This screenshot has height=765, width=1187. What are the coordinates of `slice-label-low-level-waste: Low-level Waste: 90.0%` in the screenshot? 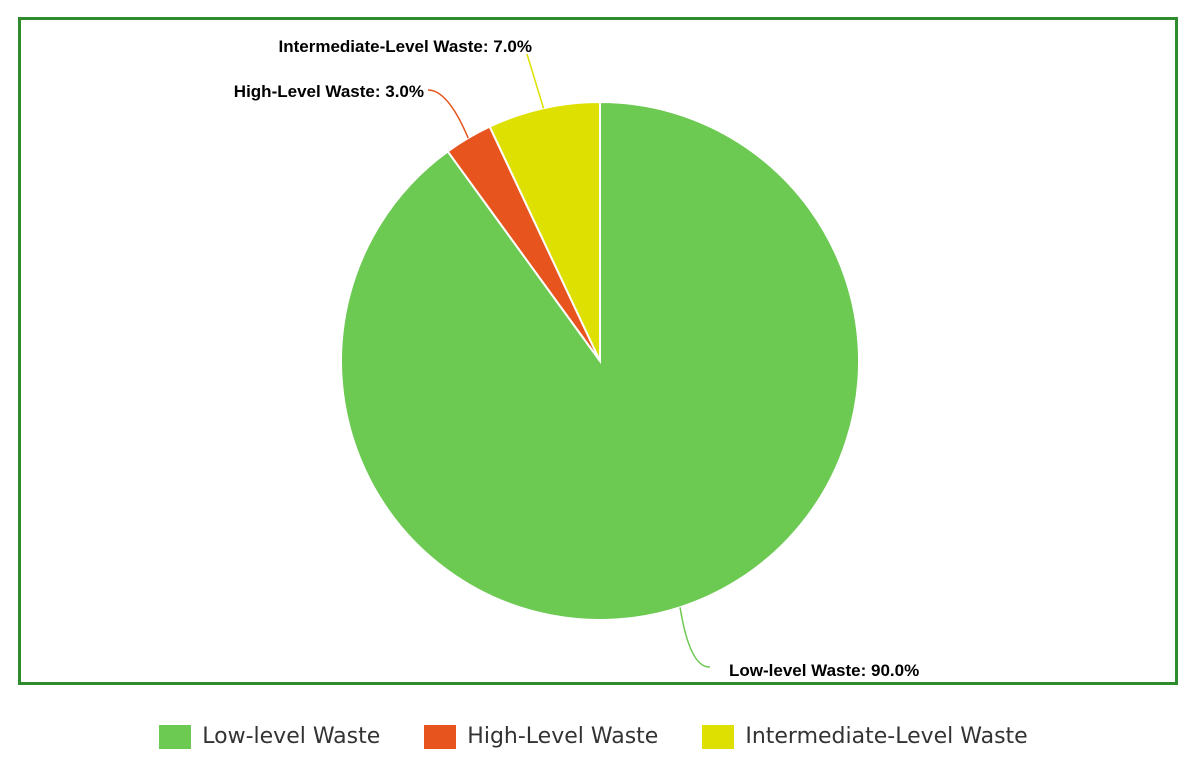 It's located at (824, 670).